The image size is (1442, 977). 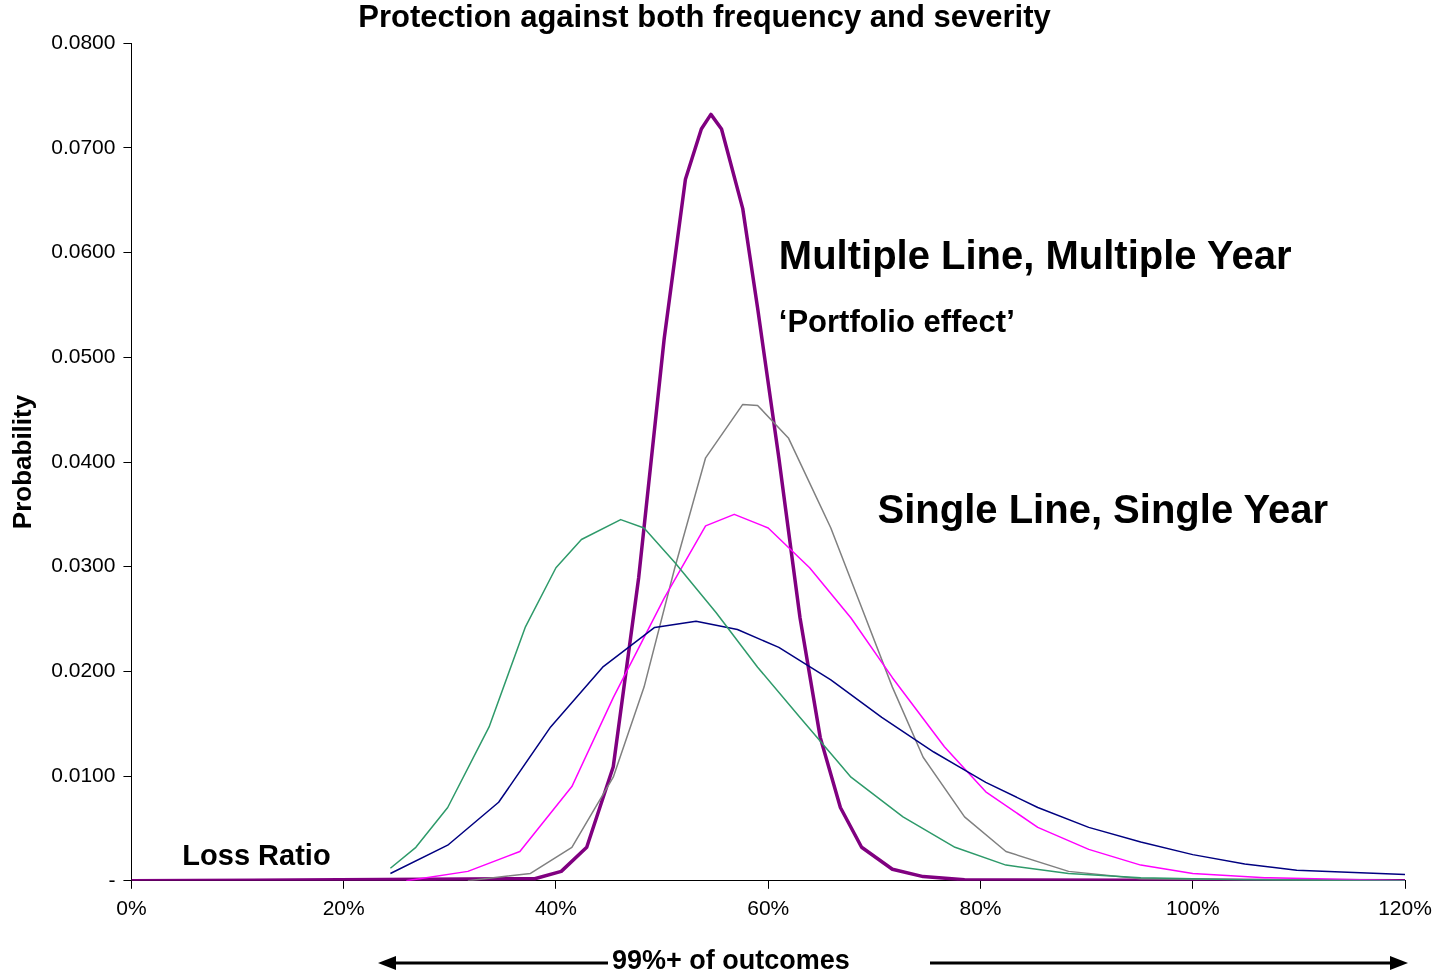 I want to click on y-tick-label: 0.0400, so click(x=83, y=460).